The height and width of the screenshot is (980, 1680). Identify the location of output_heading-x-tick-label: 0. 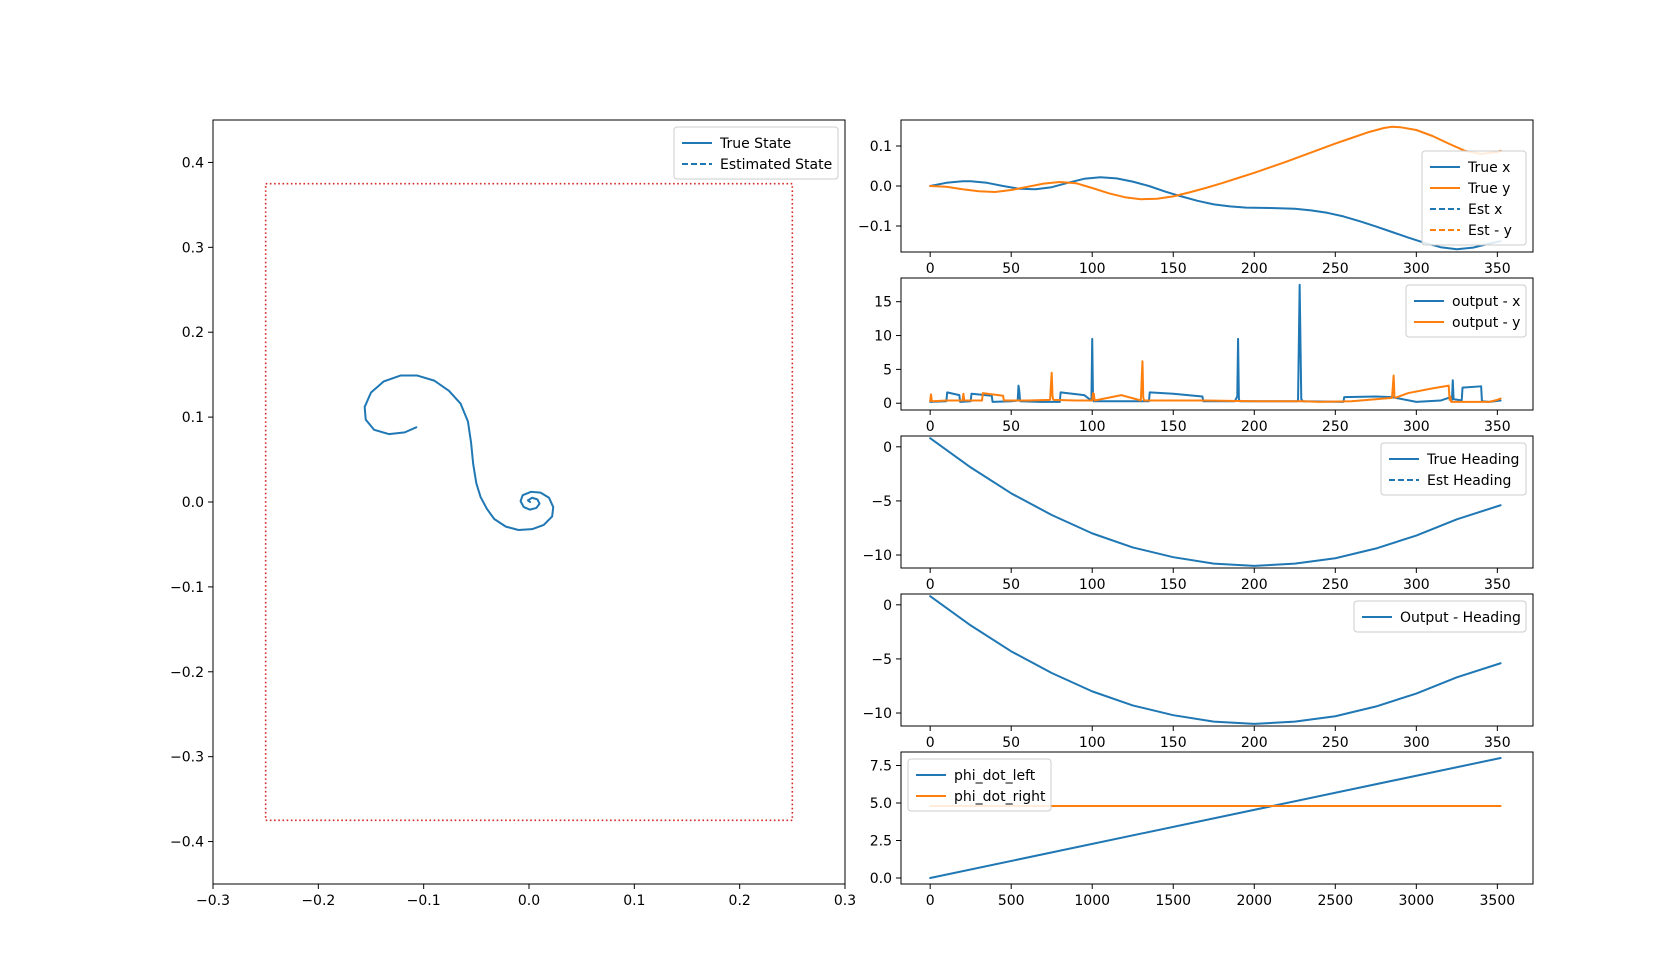
(930, 743).